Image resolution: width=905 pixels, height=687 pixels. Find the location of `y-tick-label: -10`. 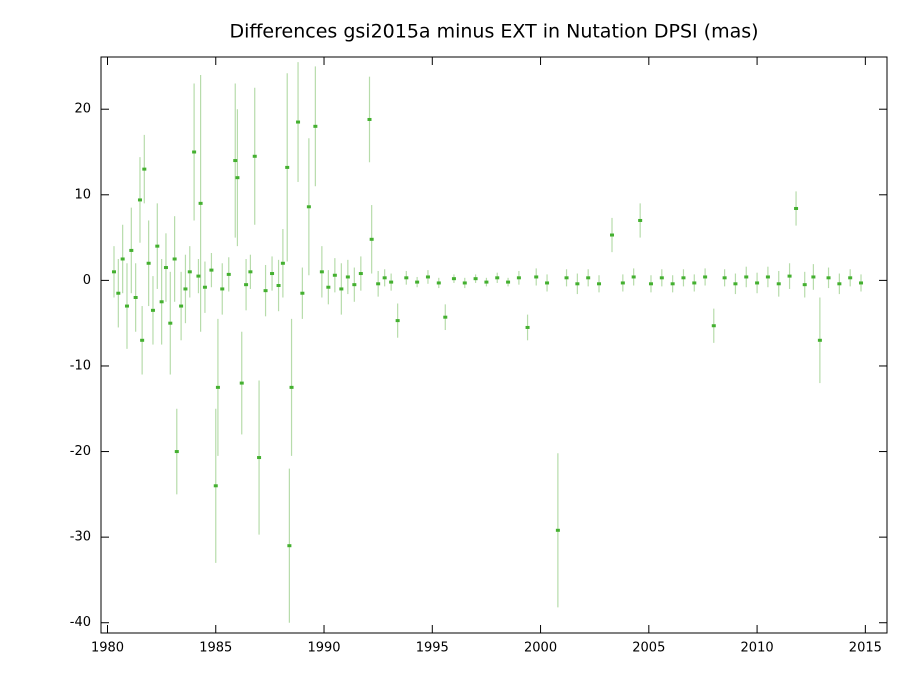

y-tick-label: -10 is located at coordinates (80, 365).